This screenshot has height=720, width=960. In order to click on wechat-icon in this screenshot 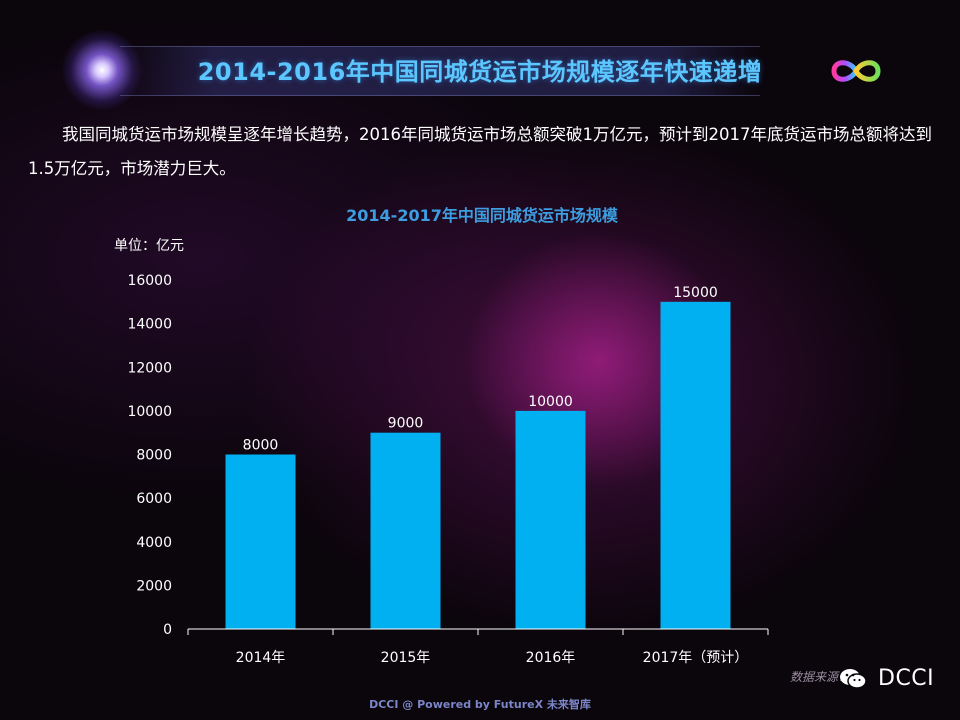, I will do `click(853, 679)`.